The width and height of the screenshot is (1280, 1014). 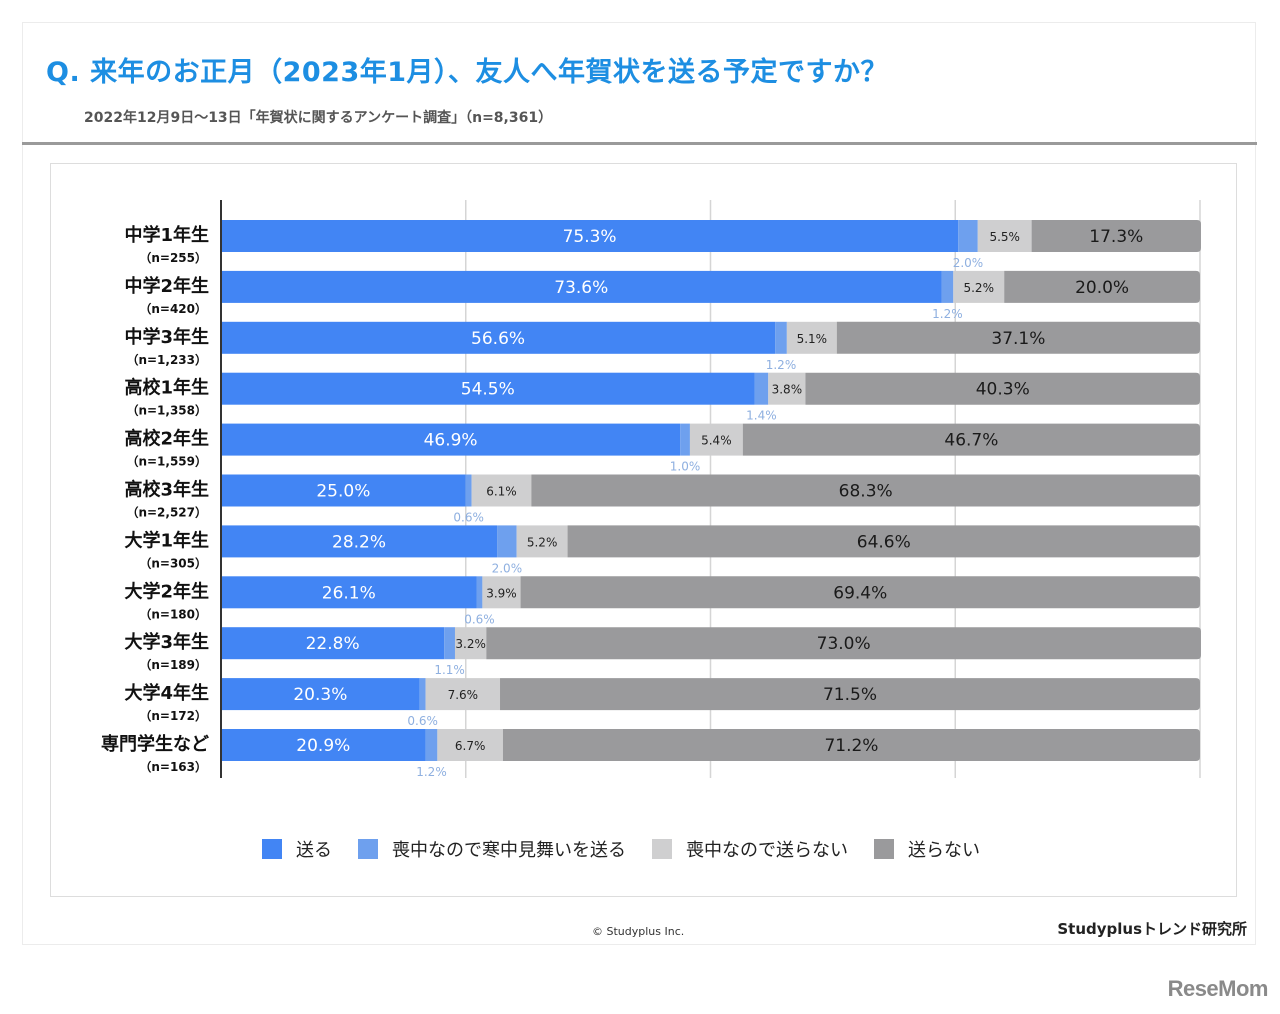 What do you see at coordinates (349, 593) in the screenshot?
I see `data-label-send: 26.1%` at bounding box center [349, 593].